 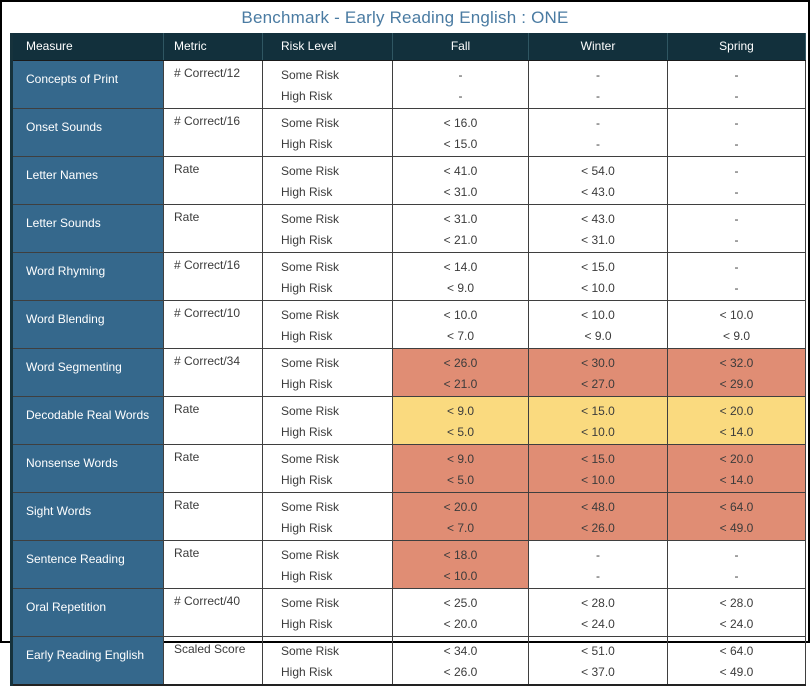 What do you see at coordinates (736, 314) in the screenshot?
I see `spring-some-risk-value: < 10.0` at bounding box center [736, 314].